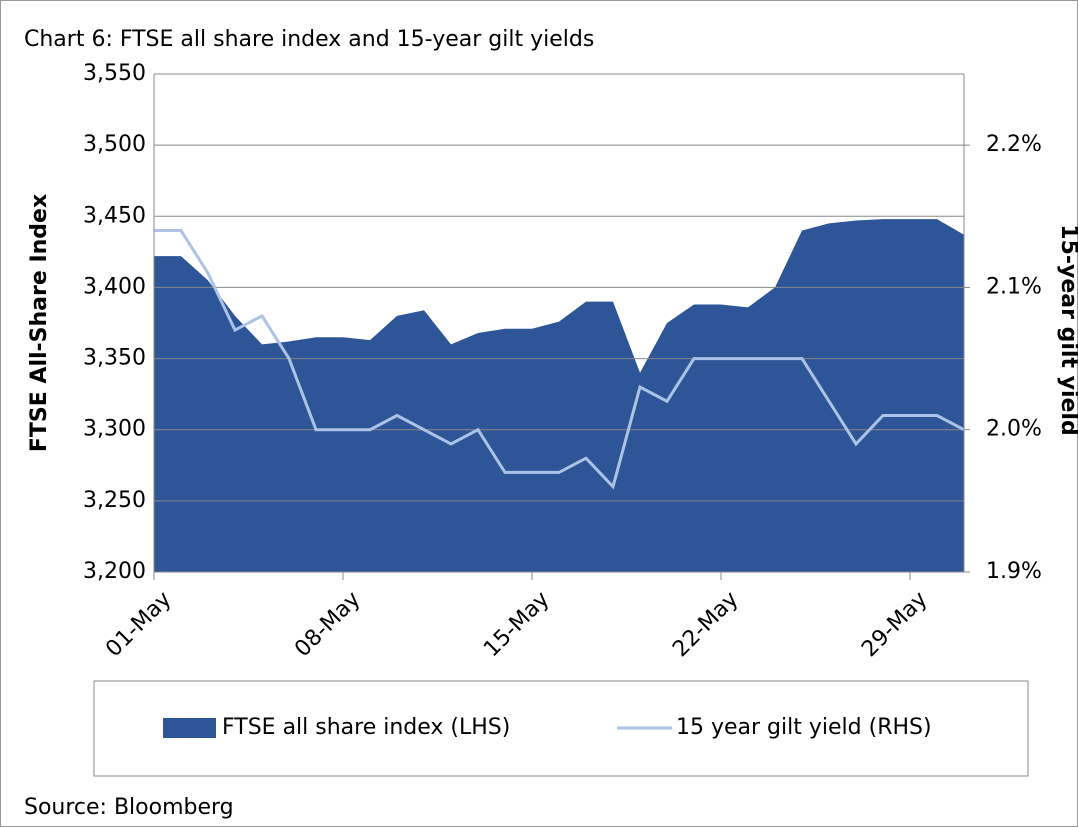 The image size is (1078, 827). Describe the element at coordinates (114, 571) in the screenshot. I see `y-tick-label: 3,200` at that location.